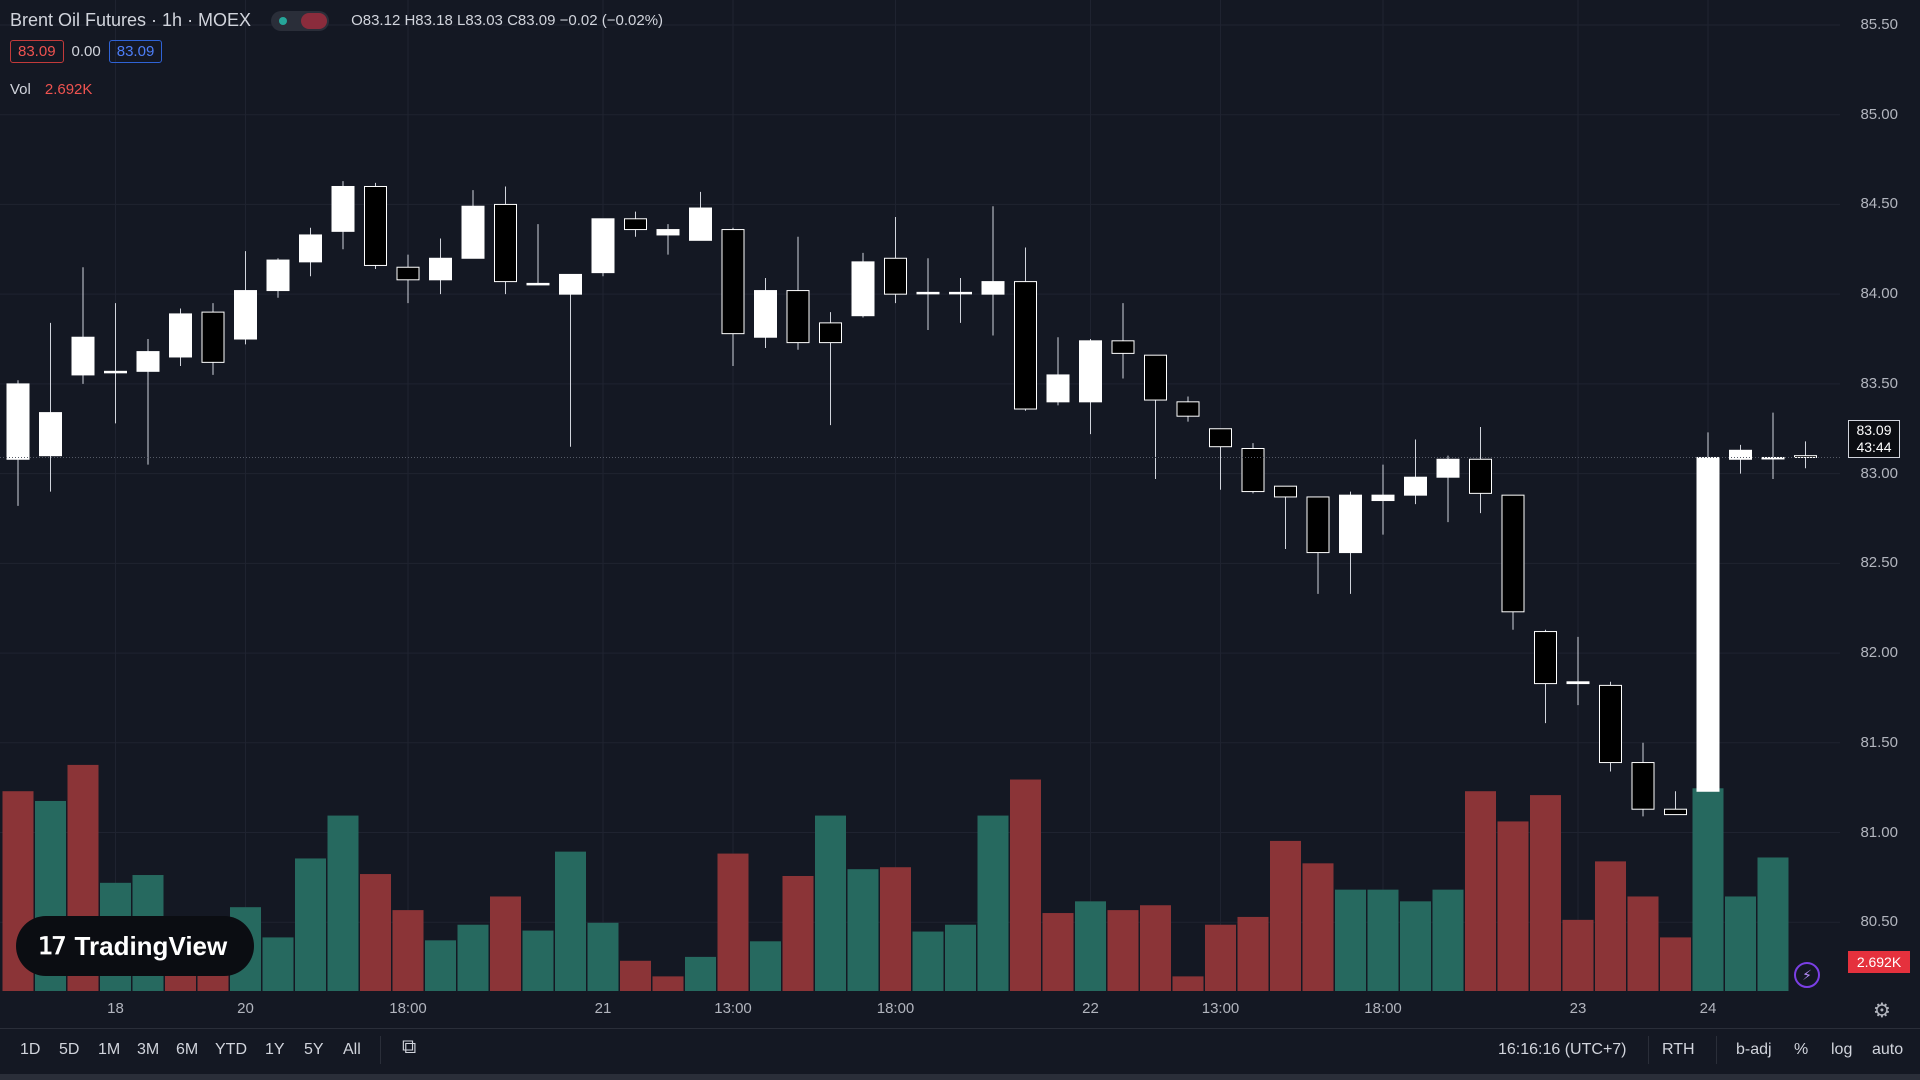 Image resolution: width=1920 pixels, height=1080 pixels. I want to click on time-tick-label: 23, so click(1578, 1008).